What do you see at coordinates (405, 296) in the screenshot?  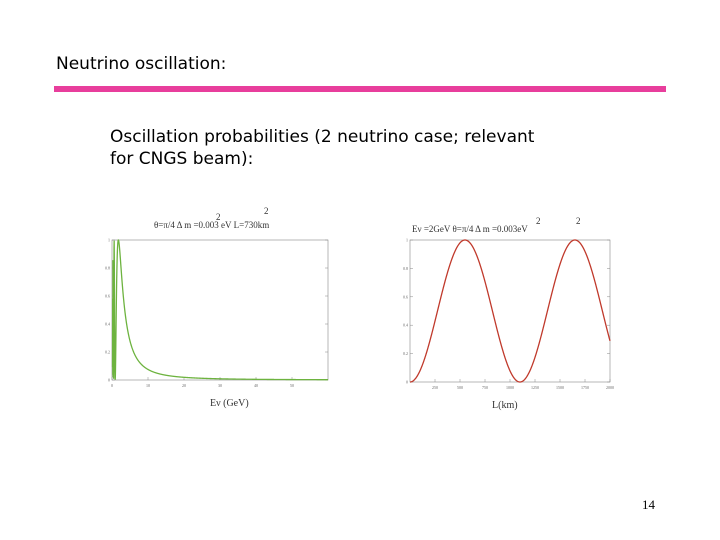 I see `chart2-y-tick-label: 0.6` at bounding box center [405, 296].